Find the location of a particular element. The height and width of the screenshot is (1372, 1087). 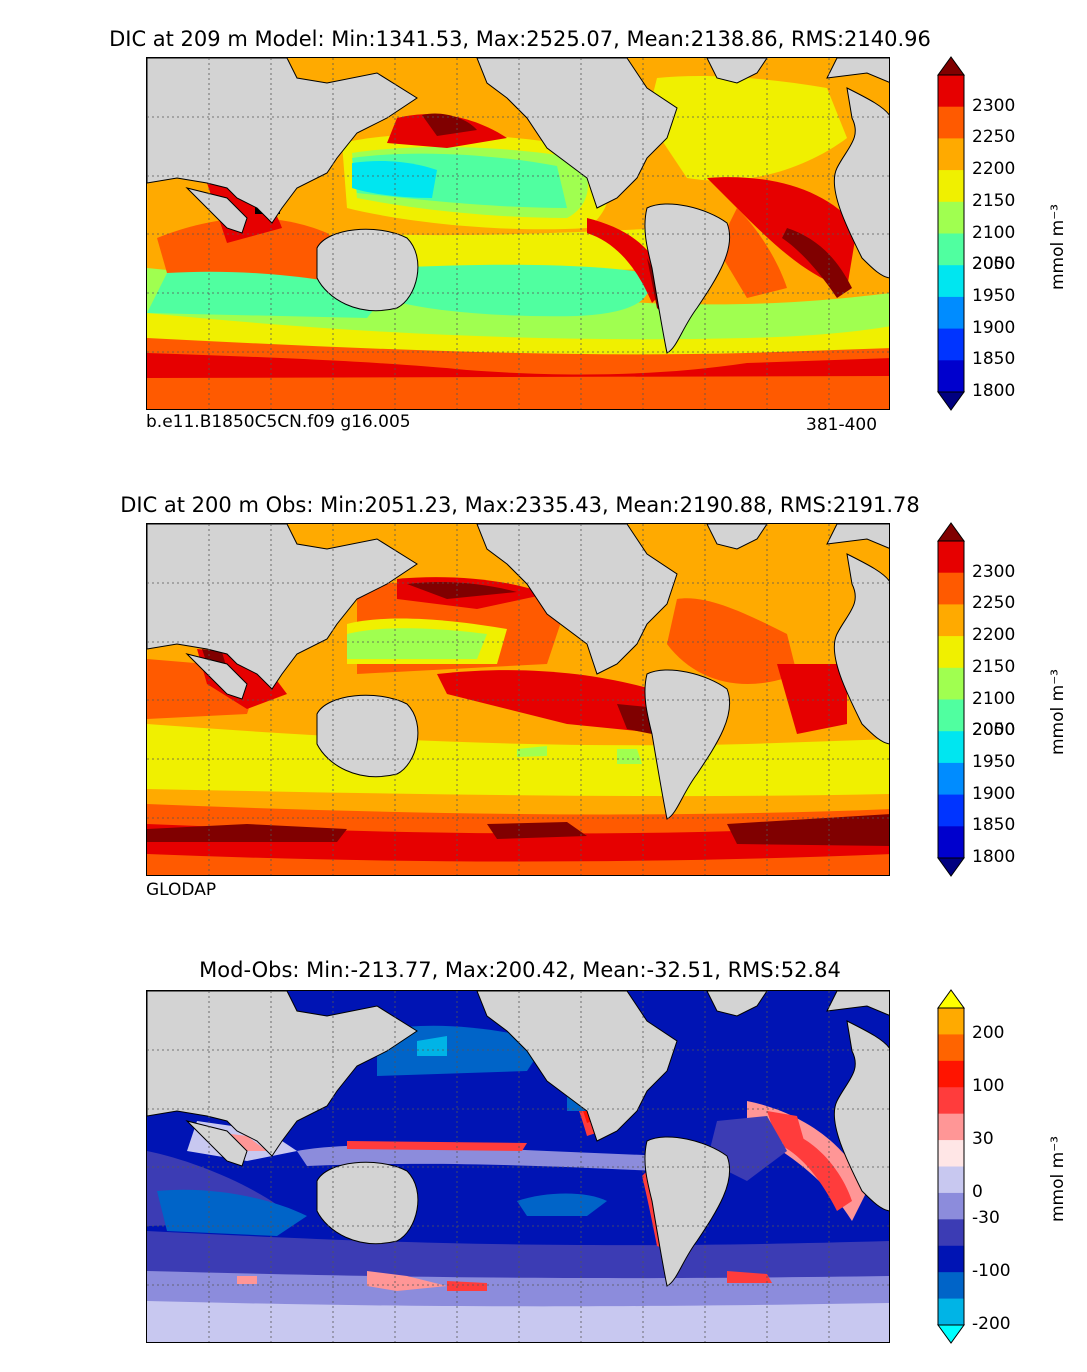

colorbar-unit-label: mmol m⁻³ is located at coordinates (1058, 1179).